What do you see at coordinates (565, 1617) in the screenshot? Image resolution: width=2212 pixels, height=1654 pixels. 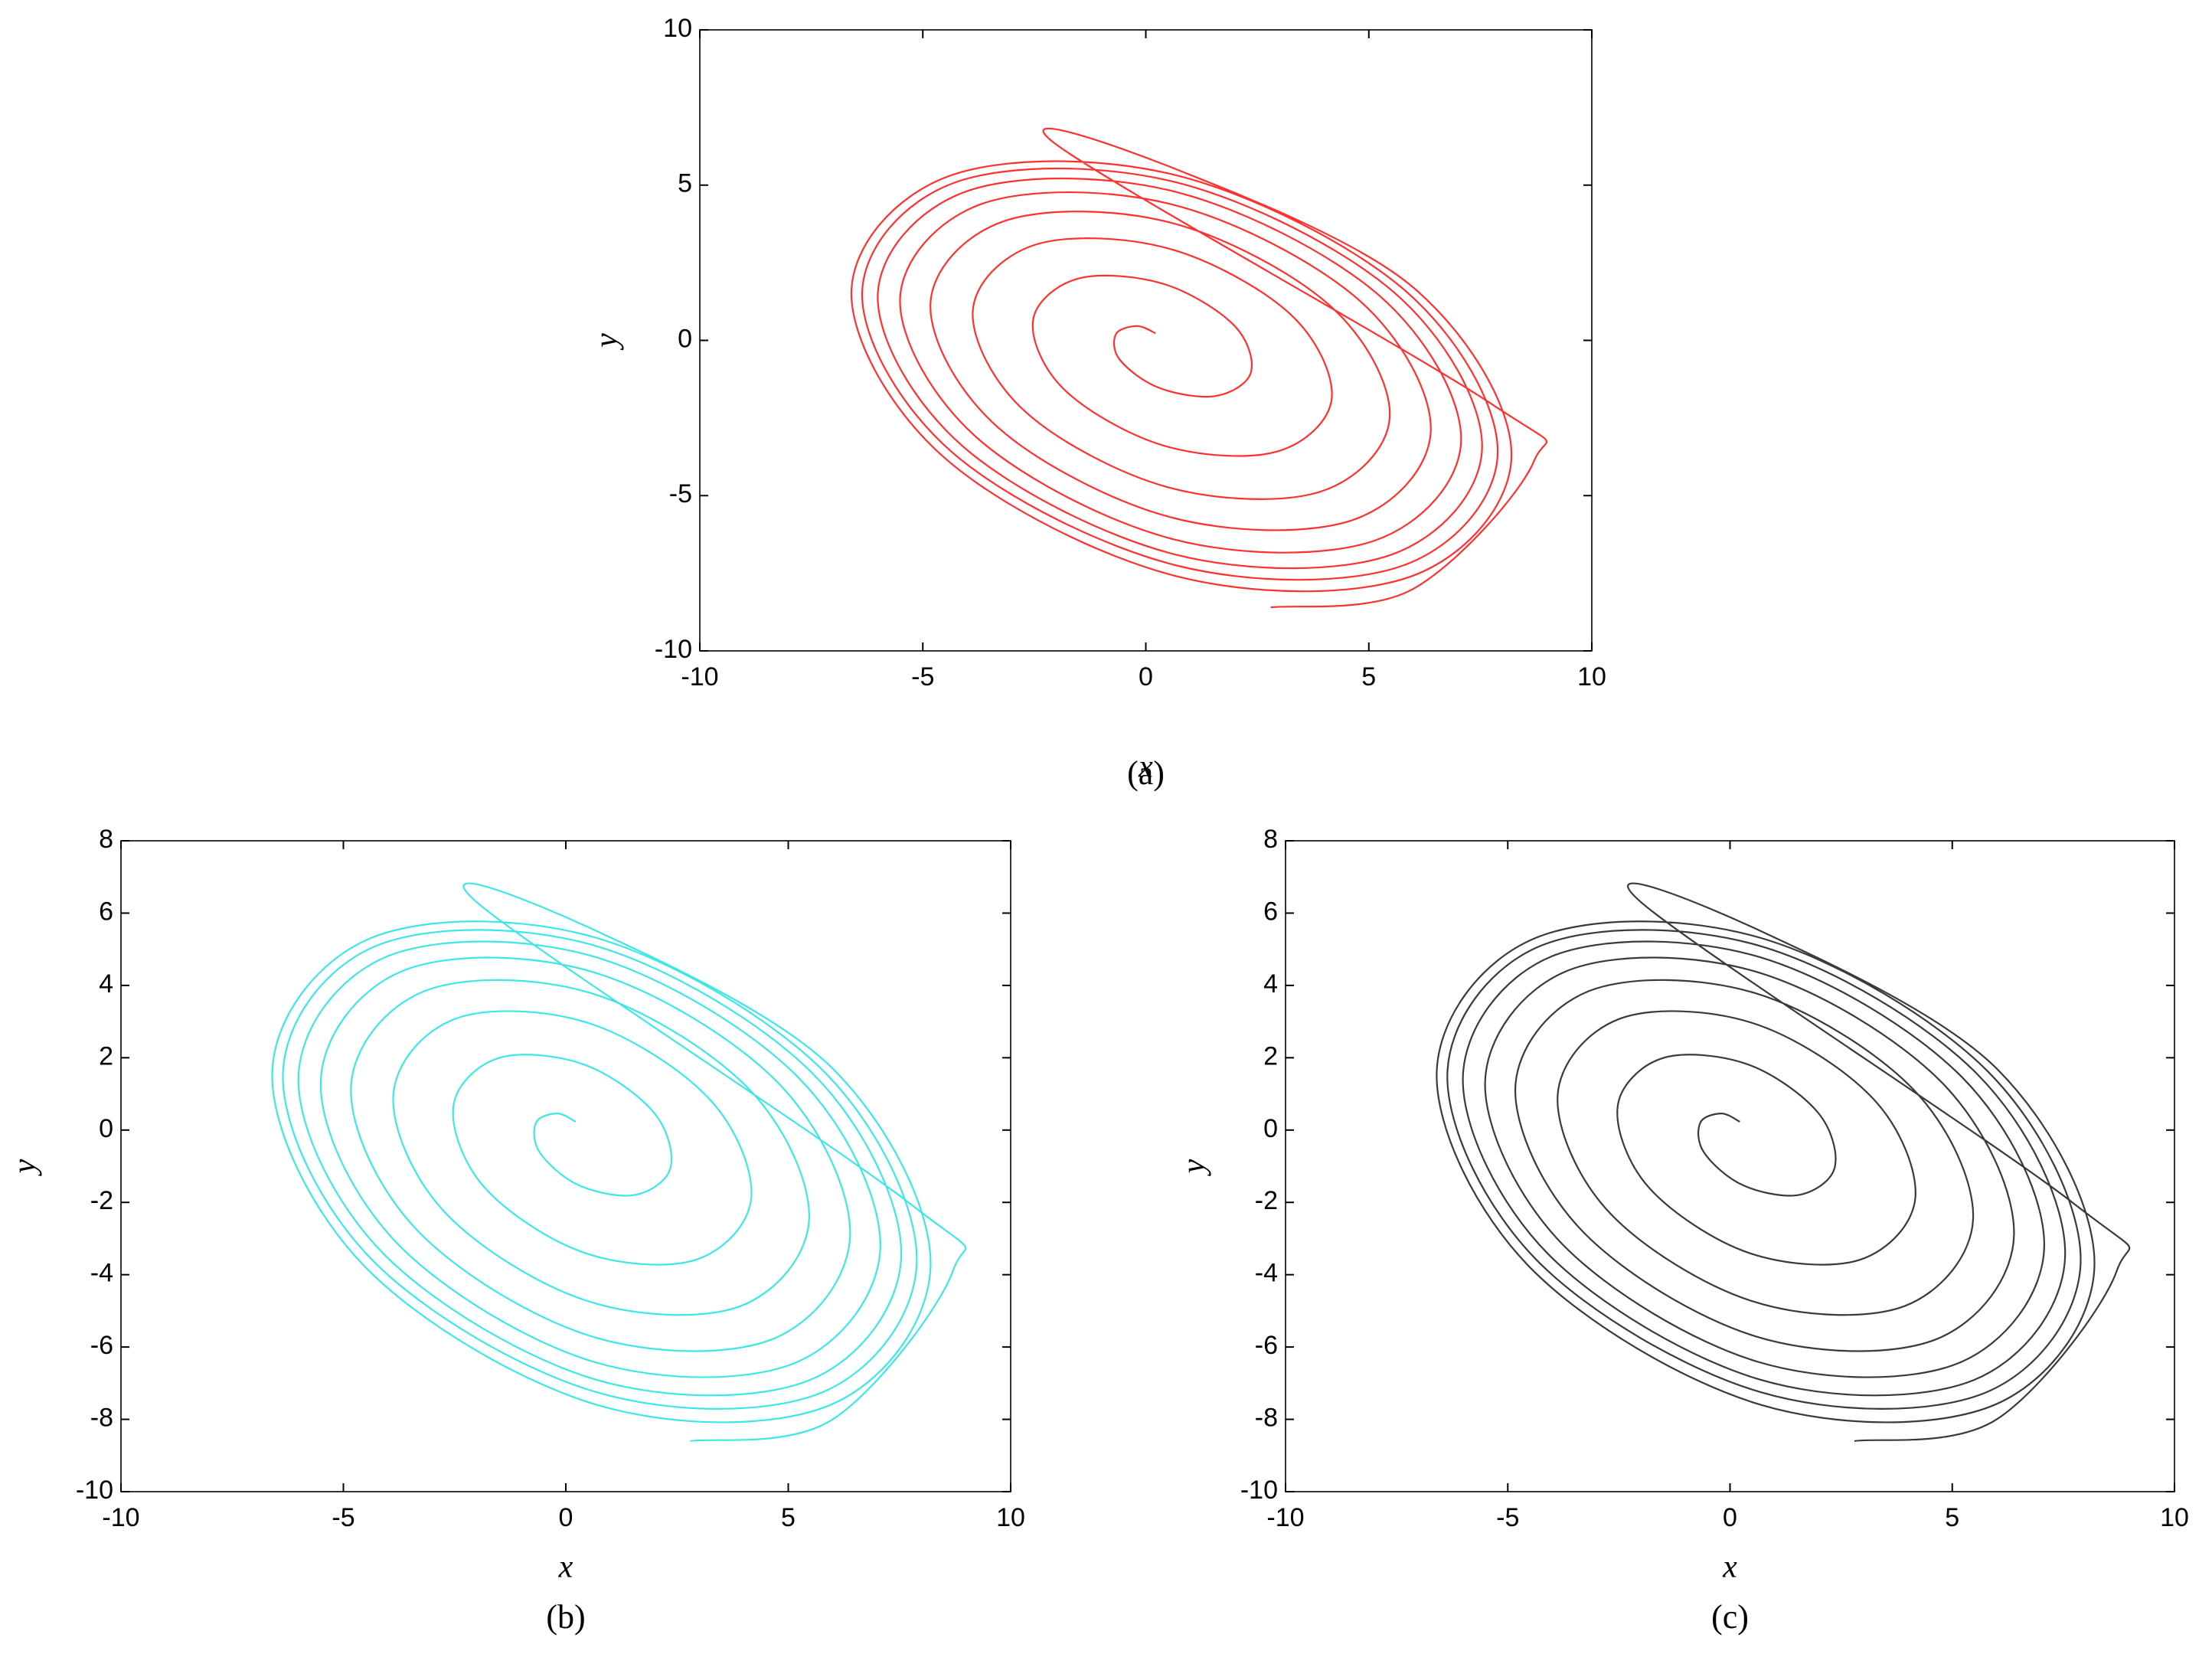 I see `caption: (b)` at bounding box center [565, 1617].